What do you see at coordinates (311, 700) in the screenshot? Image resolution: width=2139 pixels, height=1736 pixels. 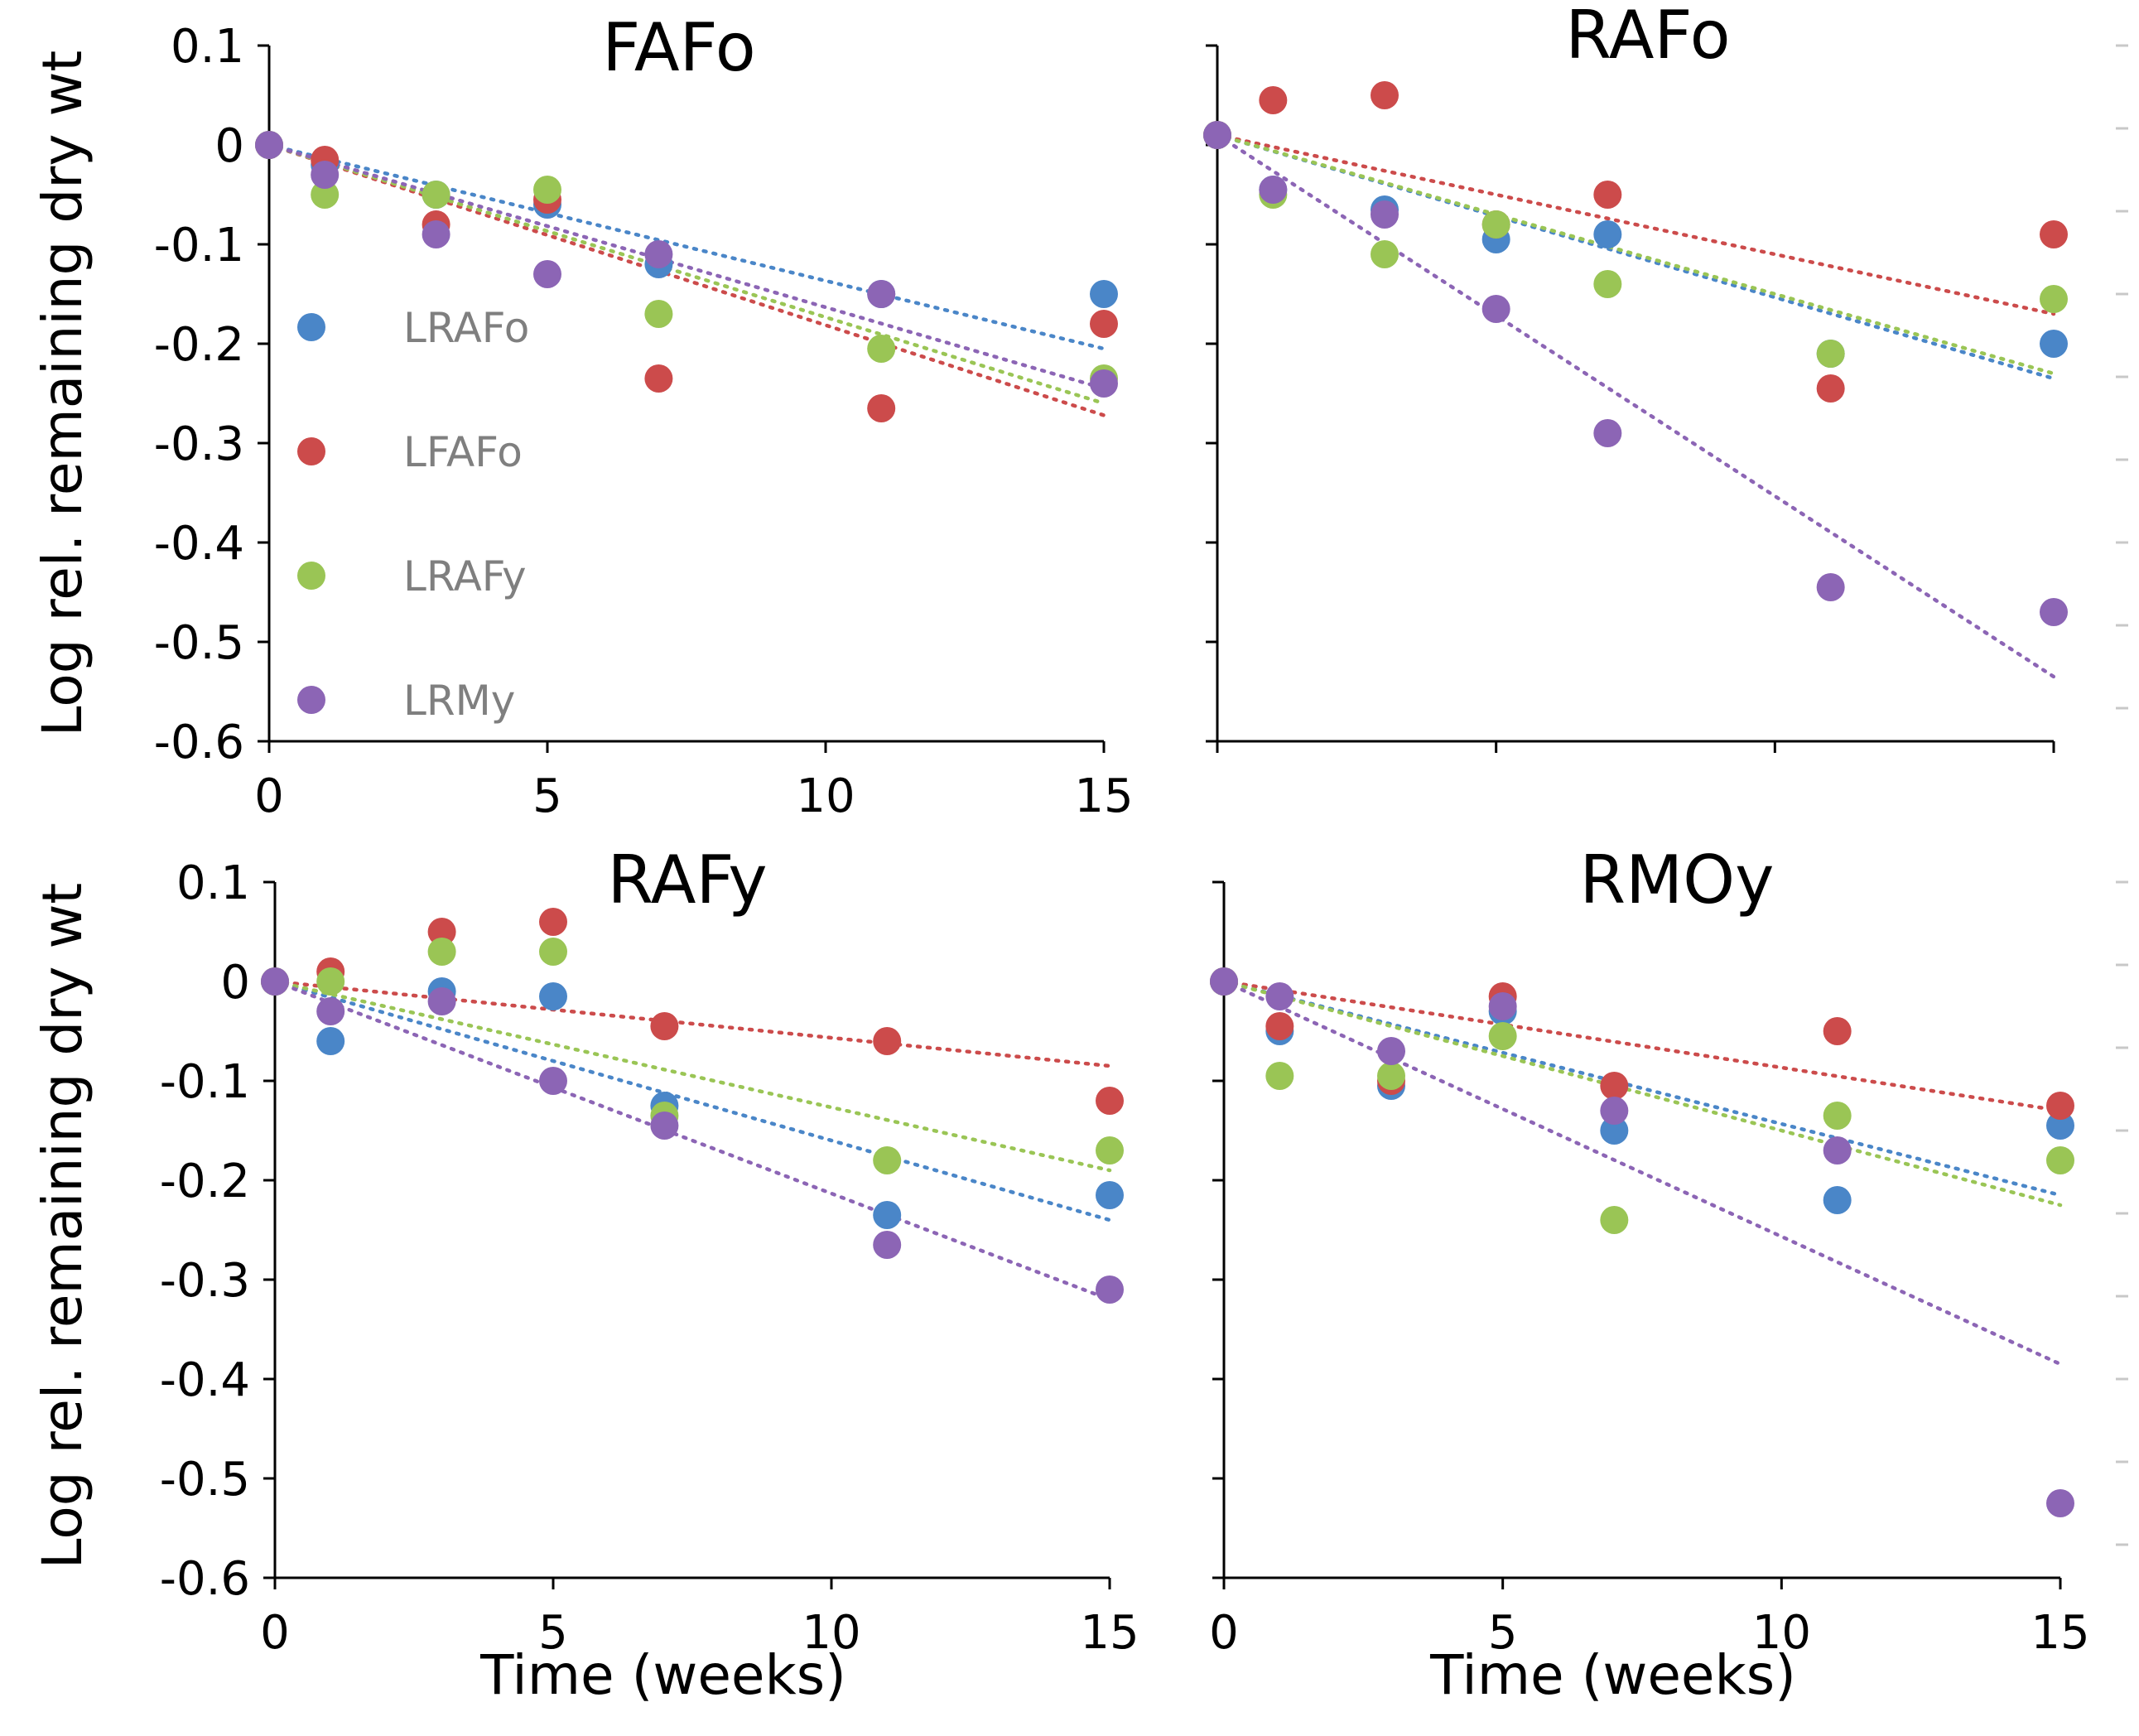 I see `legend-marker-lrmy` at bounding box center [311, 700].